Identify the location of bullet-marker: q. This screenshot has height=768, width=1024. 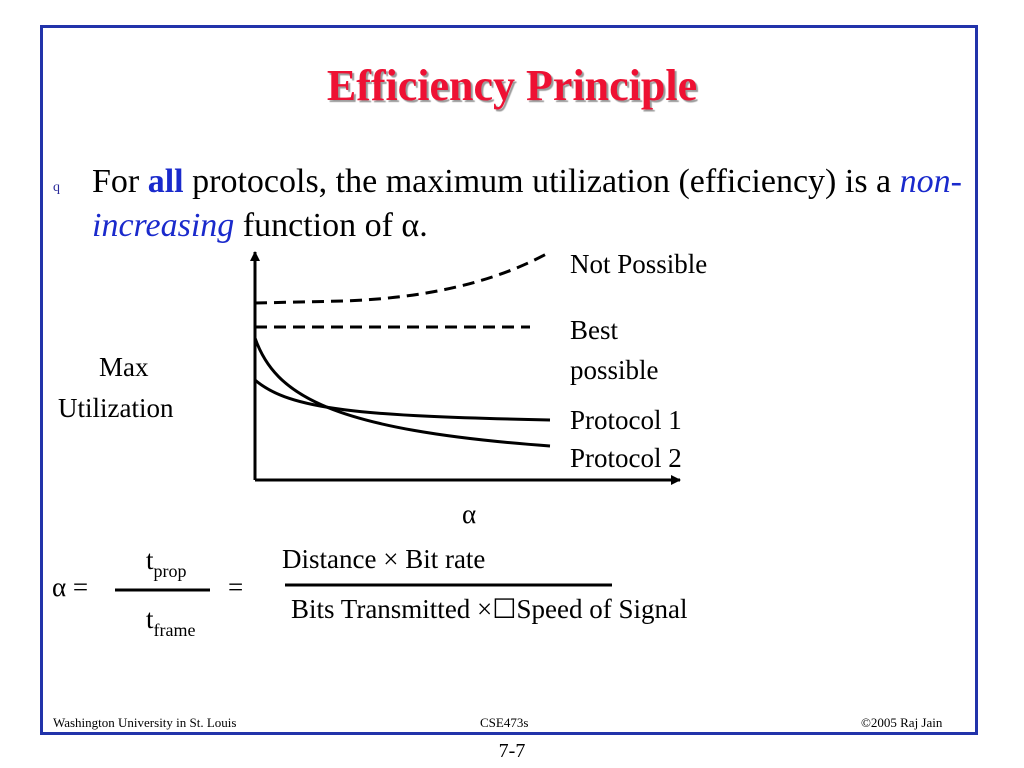
(56, 187).